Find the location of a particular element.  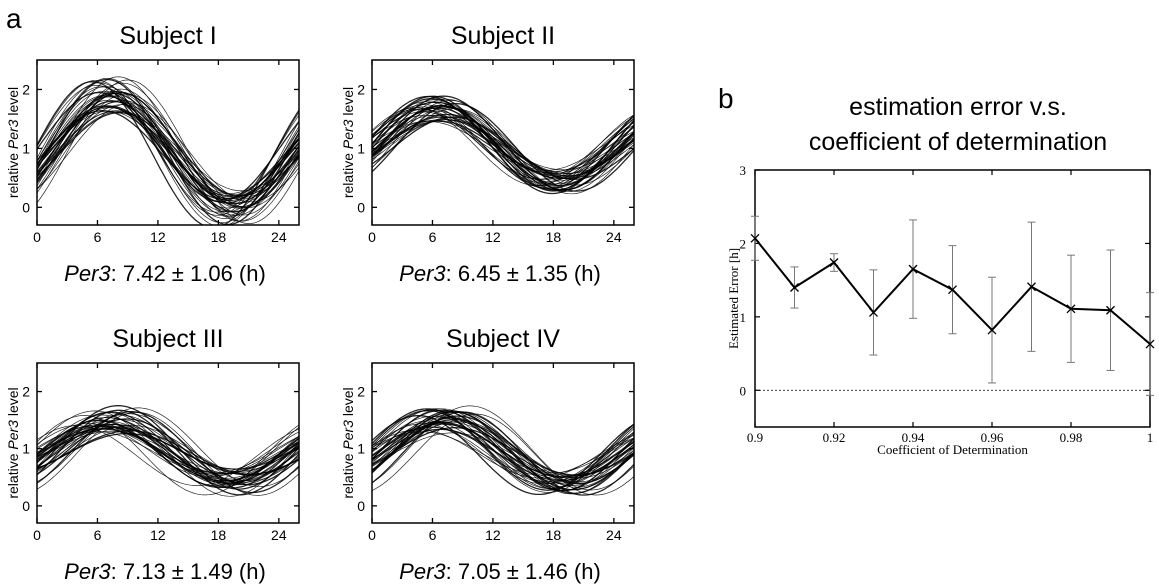

subject-title: Subject IV is located at coordinates (503, 339).